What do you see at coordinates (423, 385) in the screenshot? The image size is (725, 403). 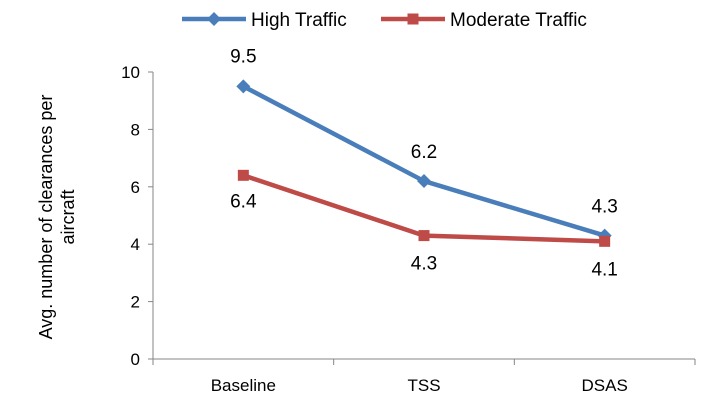 I see `x-tick-label: TSS` at bounding box center [423, 385].